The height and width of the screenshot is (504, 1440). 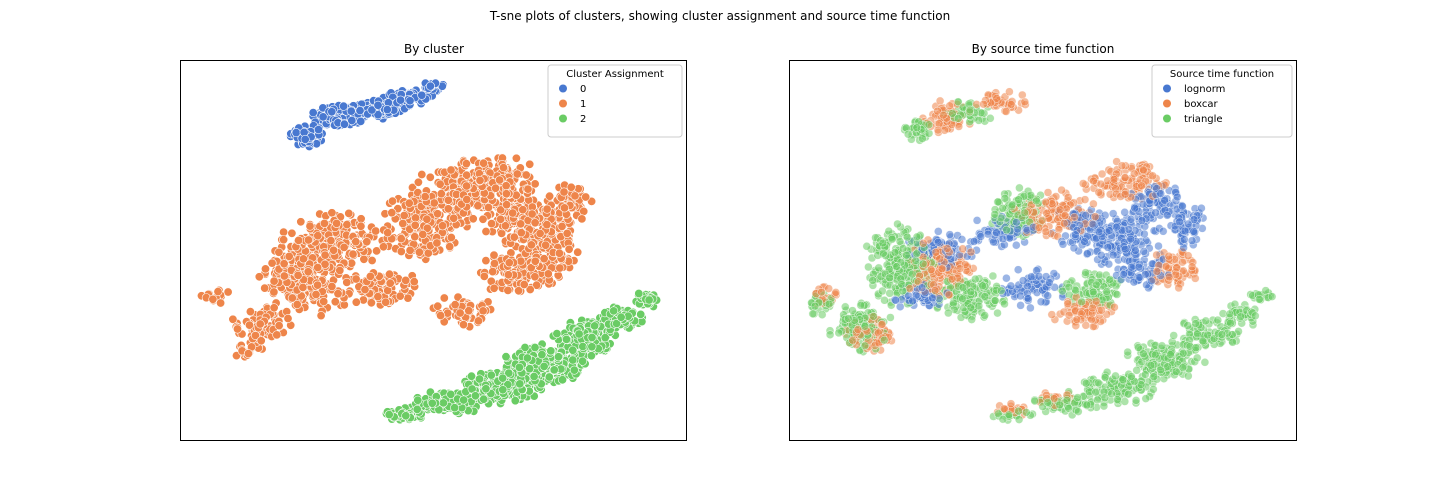 What do you see at coordinates (583, 119) in the screenshot?
I see `legend-label-2: 2` at bounding box center [583, 119].